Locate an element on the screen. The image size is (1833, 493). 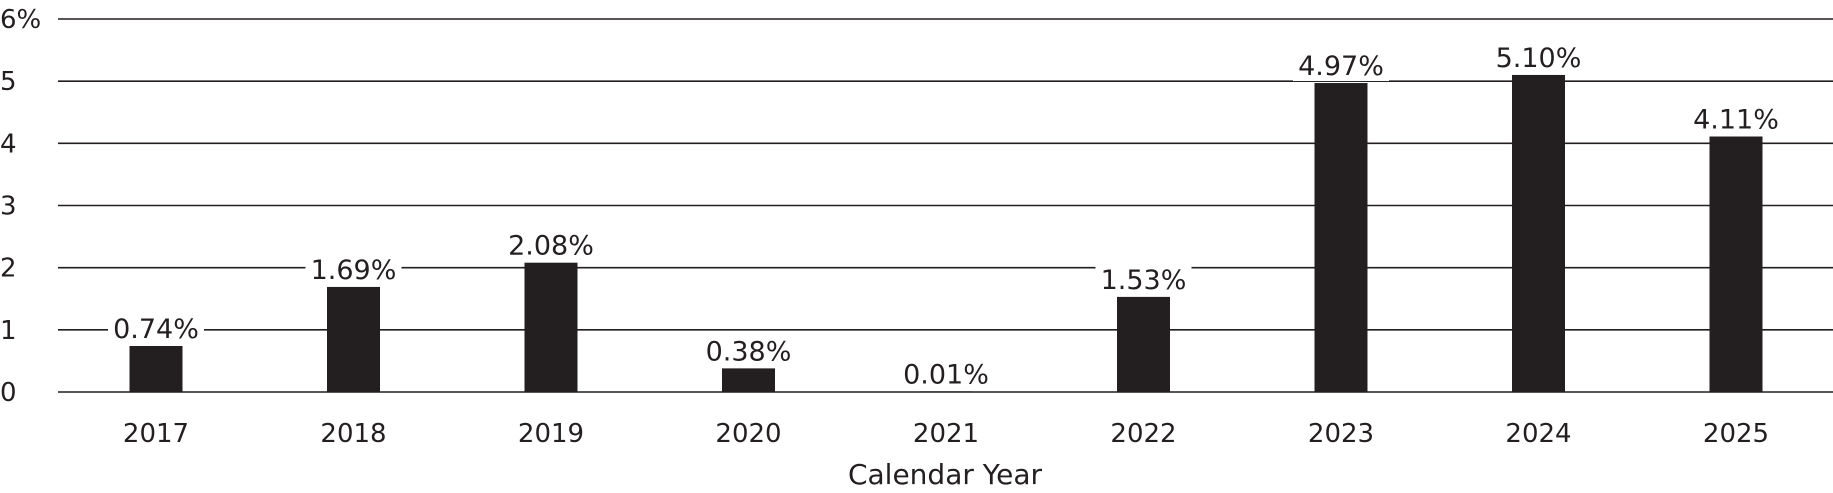
data-label-text: 0.38% is located at coordinates (749, 351).